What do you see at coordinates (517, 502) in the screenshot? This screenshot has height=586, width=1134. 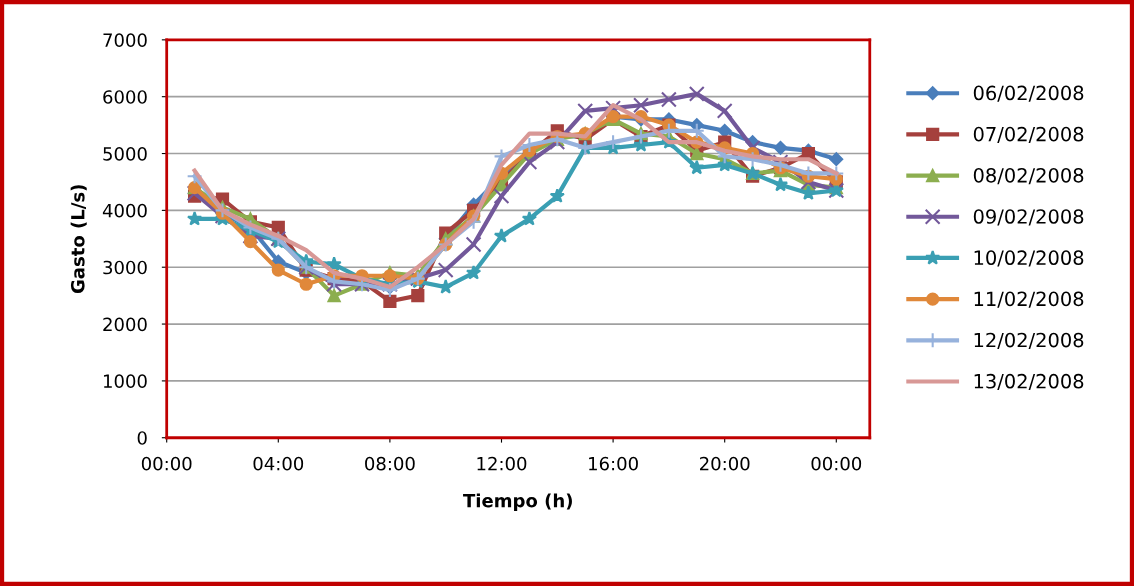 I see `x-axis-title: Tiempo (h)` at bounding box center [517, 502].